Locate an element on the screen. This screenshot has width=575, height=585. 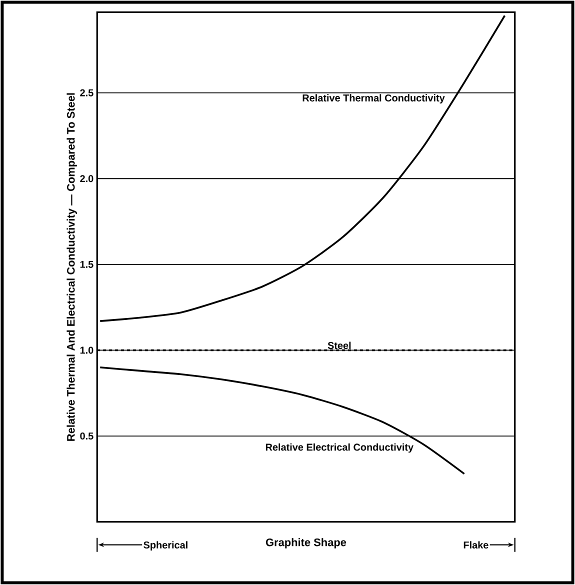
y-tick-label: 1.5 is located at coordinates (87, 264).